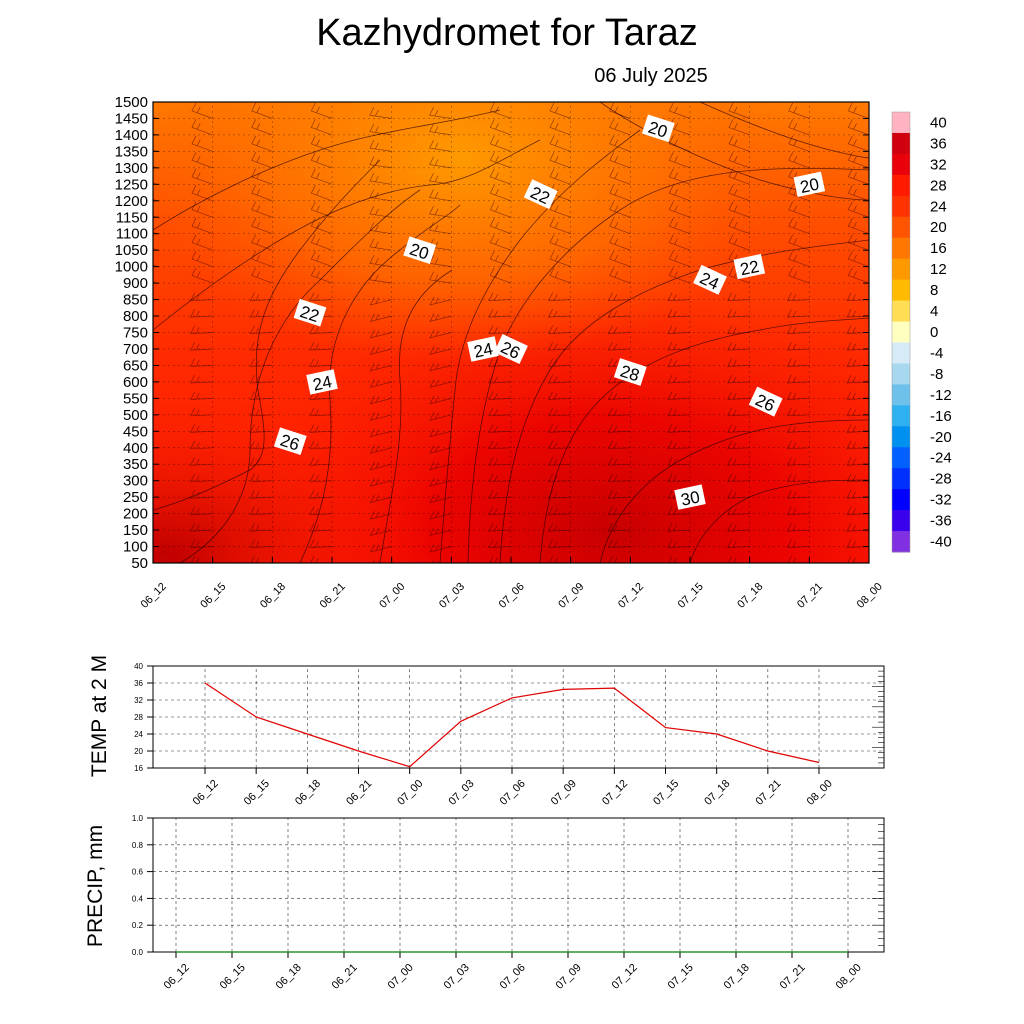  I want to click on colorbar-label: 4, so click(934, 311).